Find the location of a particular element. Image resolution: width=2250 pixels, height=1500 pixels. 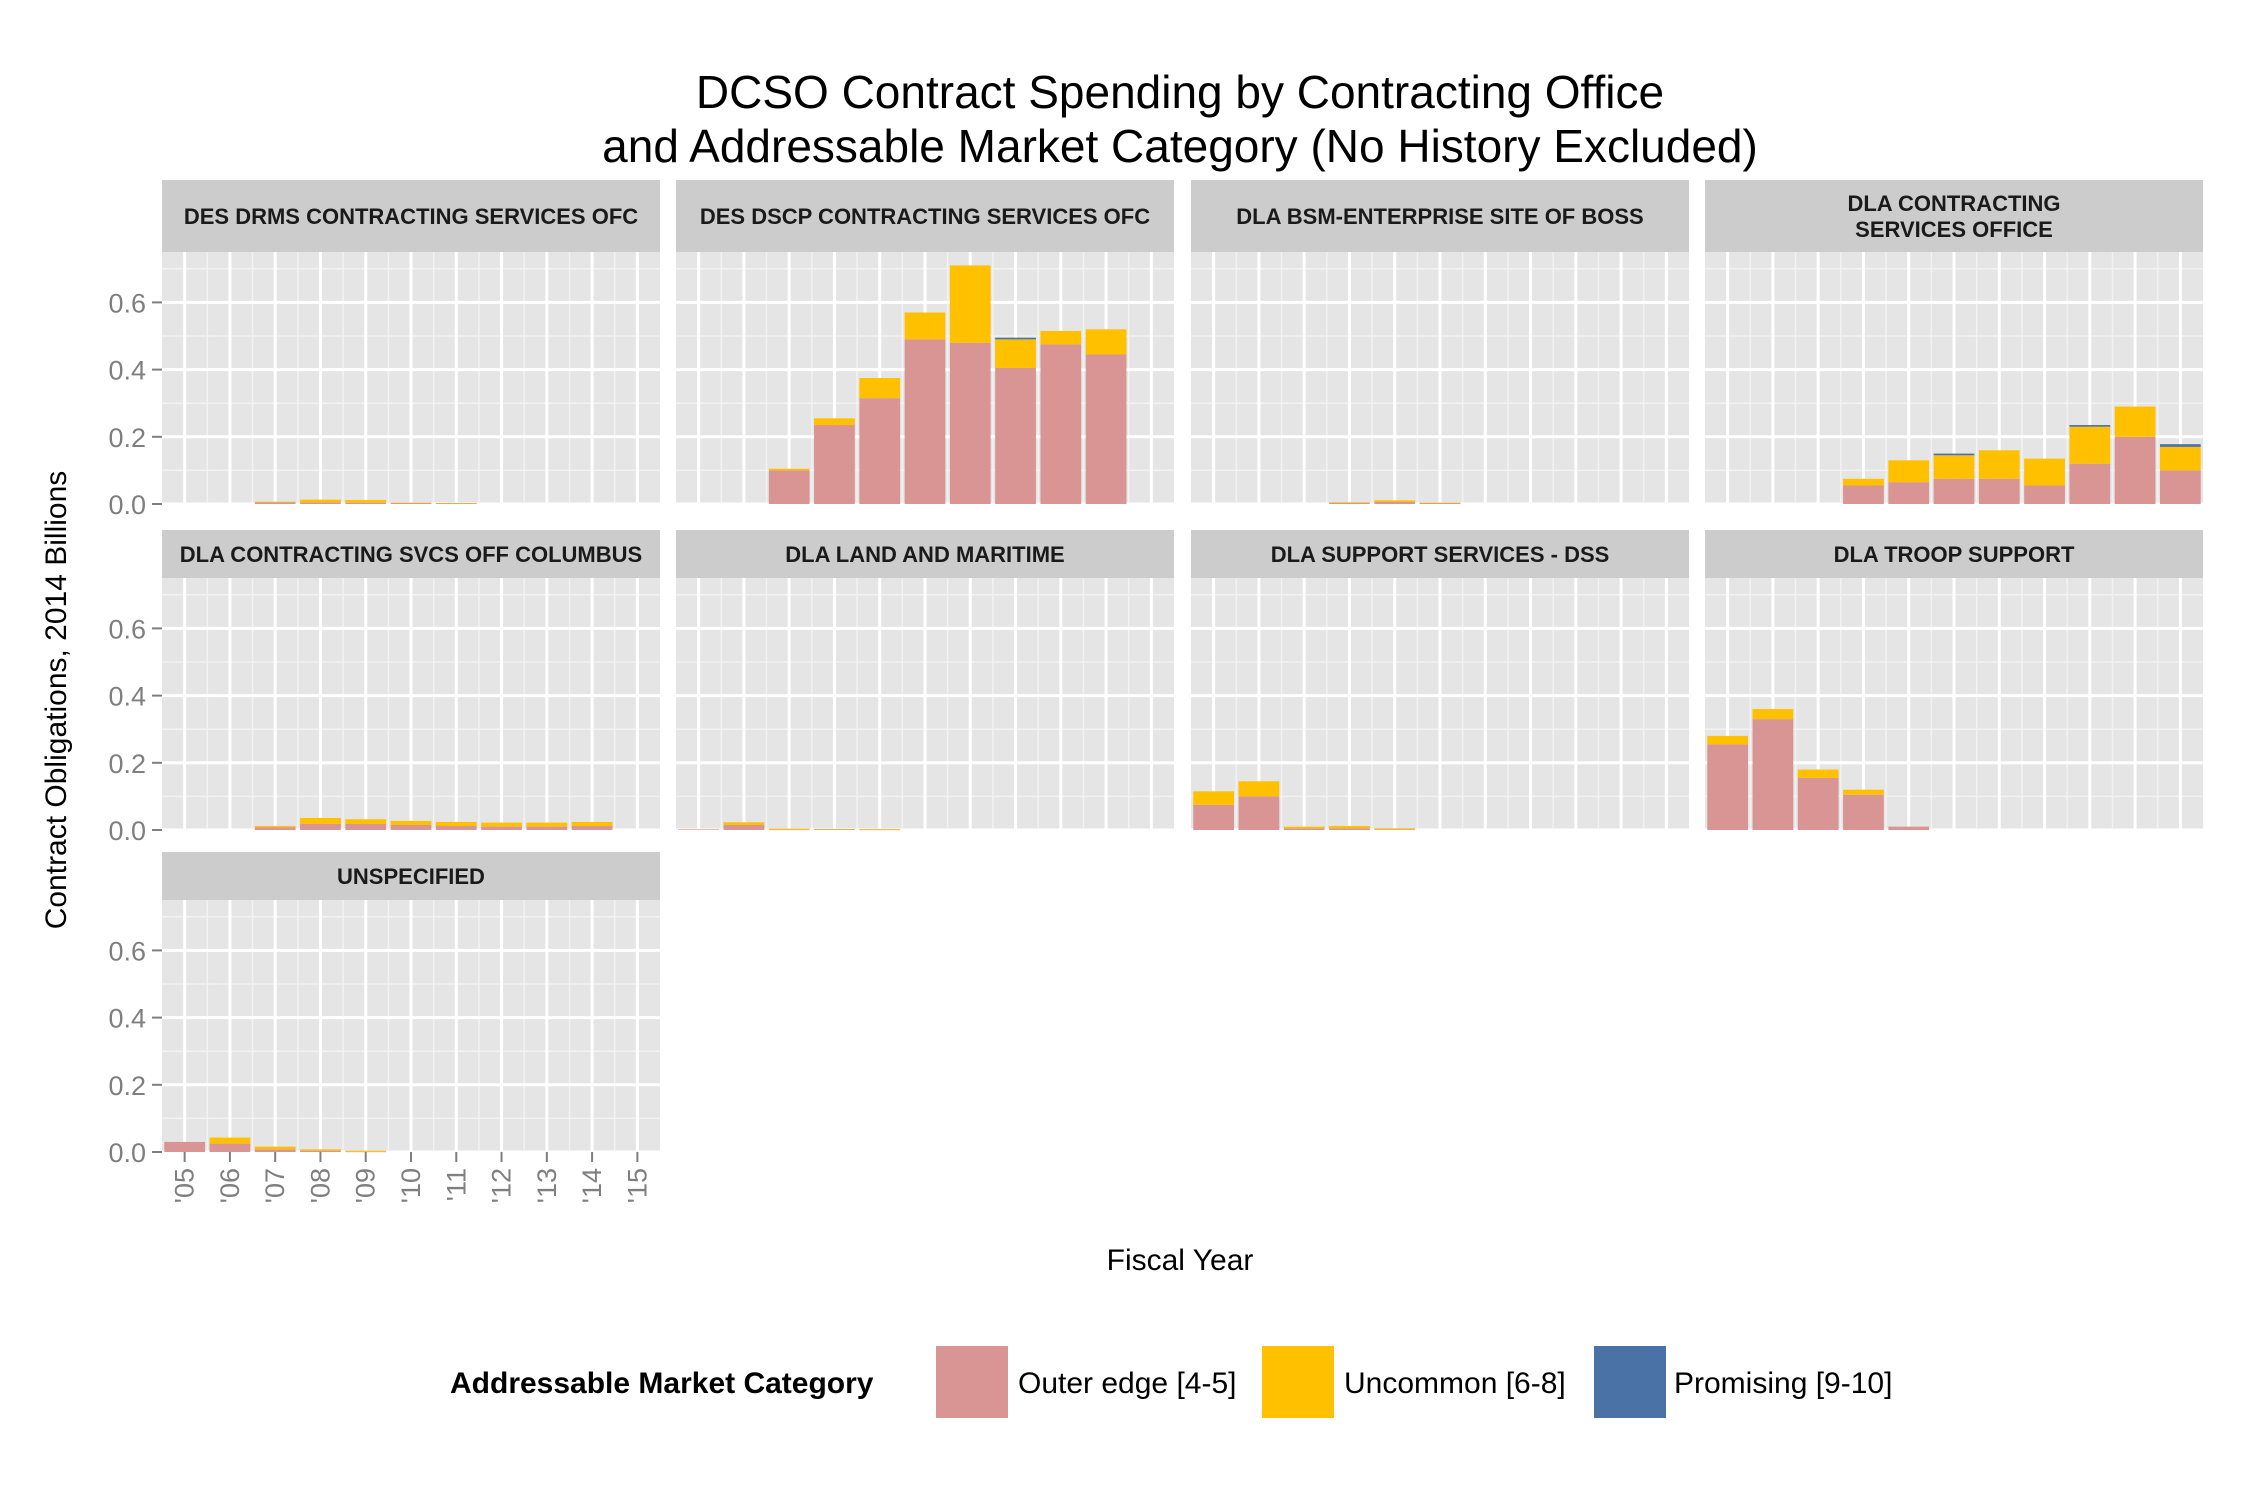

y-tick-label: 0.6 is located at coordinates (127, 951).